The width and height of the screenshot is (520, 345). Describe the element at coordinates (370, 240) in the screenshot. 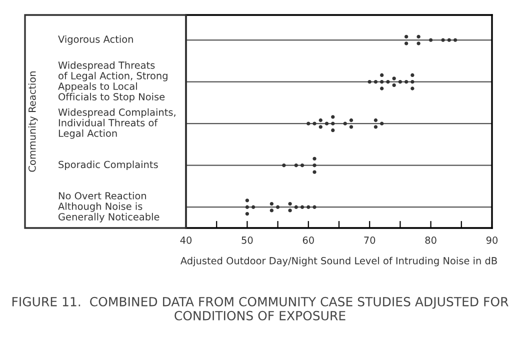

I see `x-tick-label: 70` at that location.